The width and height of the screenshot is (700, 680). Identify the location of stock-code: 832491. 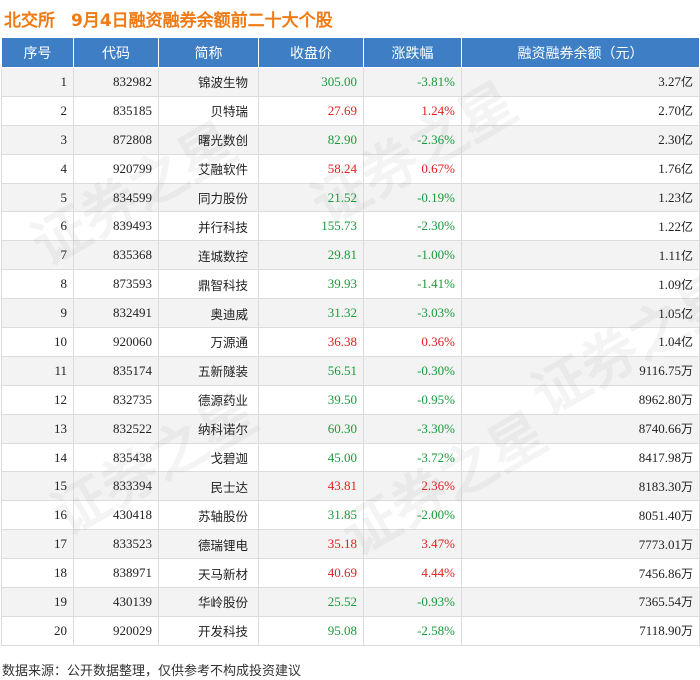
(116, 313).